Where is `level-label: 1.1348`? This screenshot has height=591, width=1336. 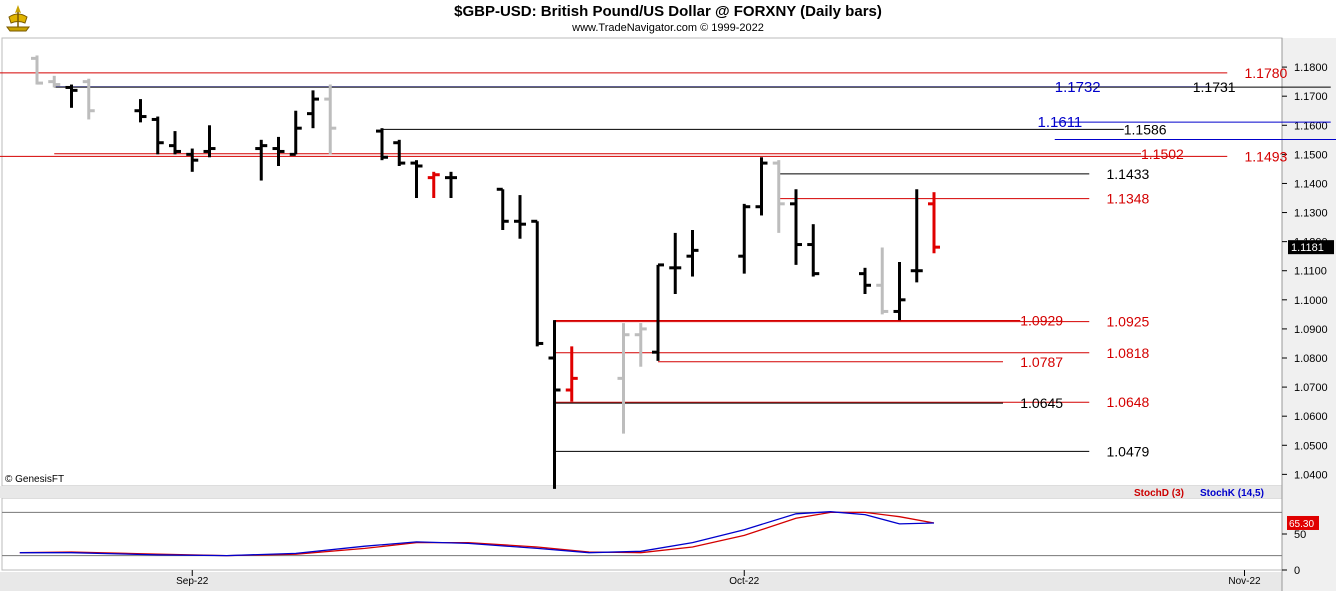
level-label: 1.1348 is located at coordinates (1128, 199).